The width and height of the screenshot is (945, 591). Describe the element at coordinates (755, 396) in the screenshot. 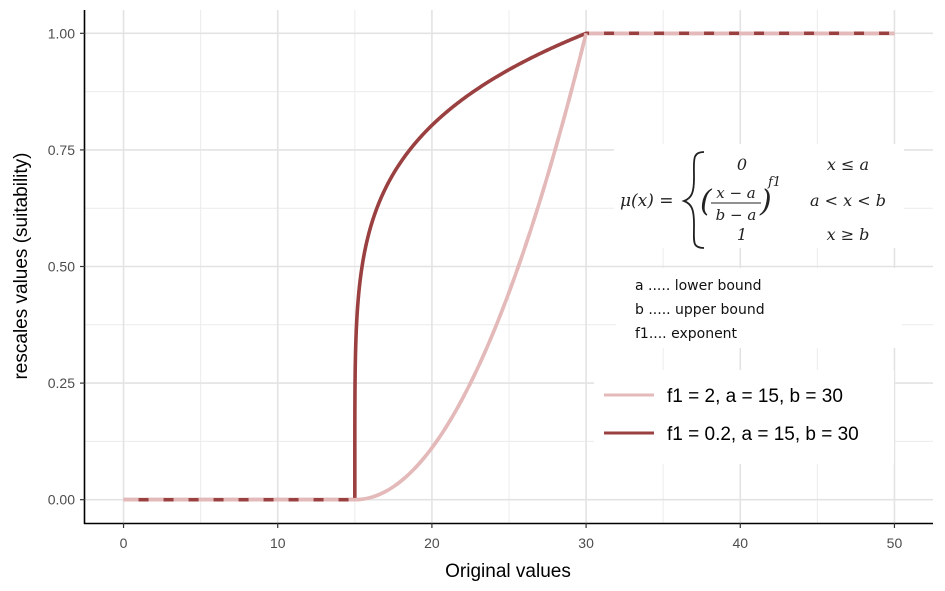

I see `legend-label-f1-2: f1 = 2, a = 15, b = 30` at that location.